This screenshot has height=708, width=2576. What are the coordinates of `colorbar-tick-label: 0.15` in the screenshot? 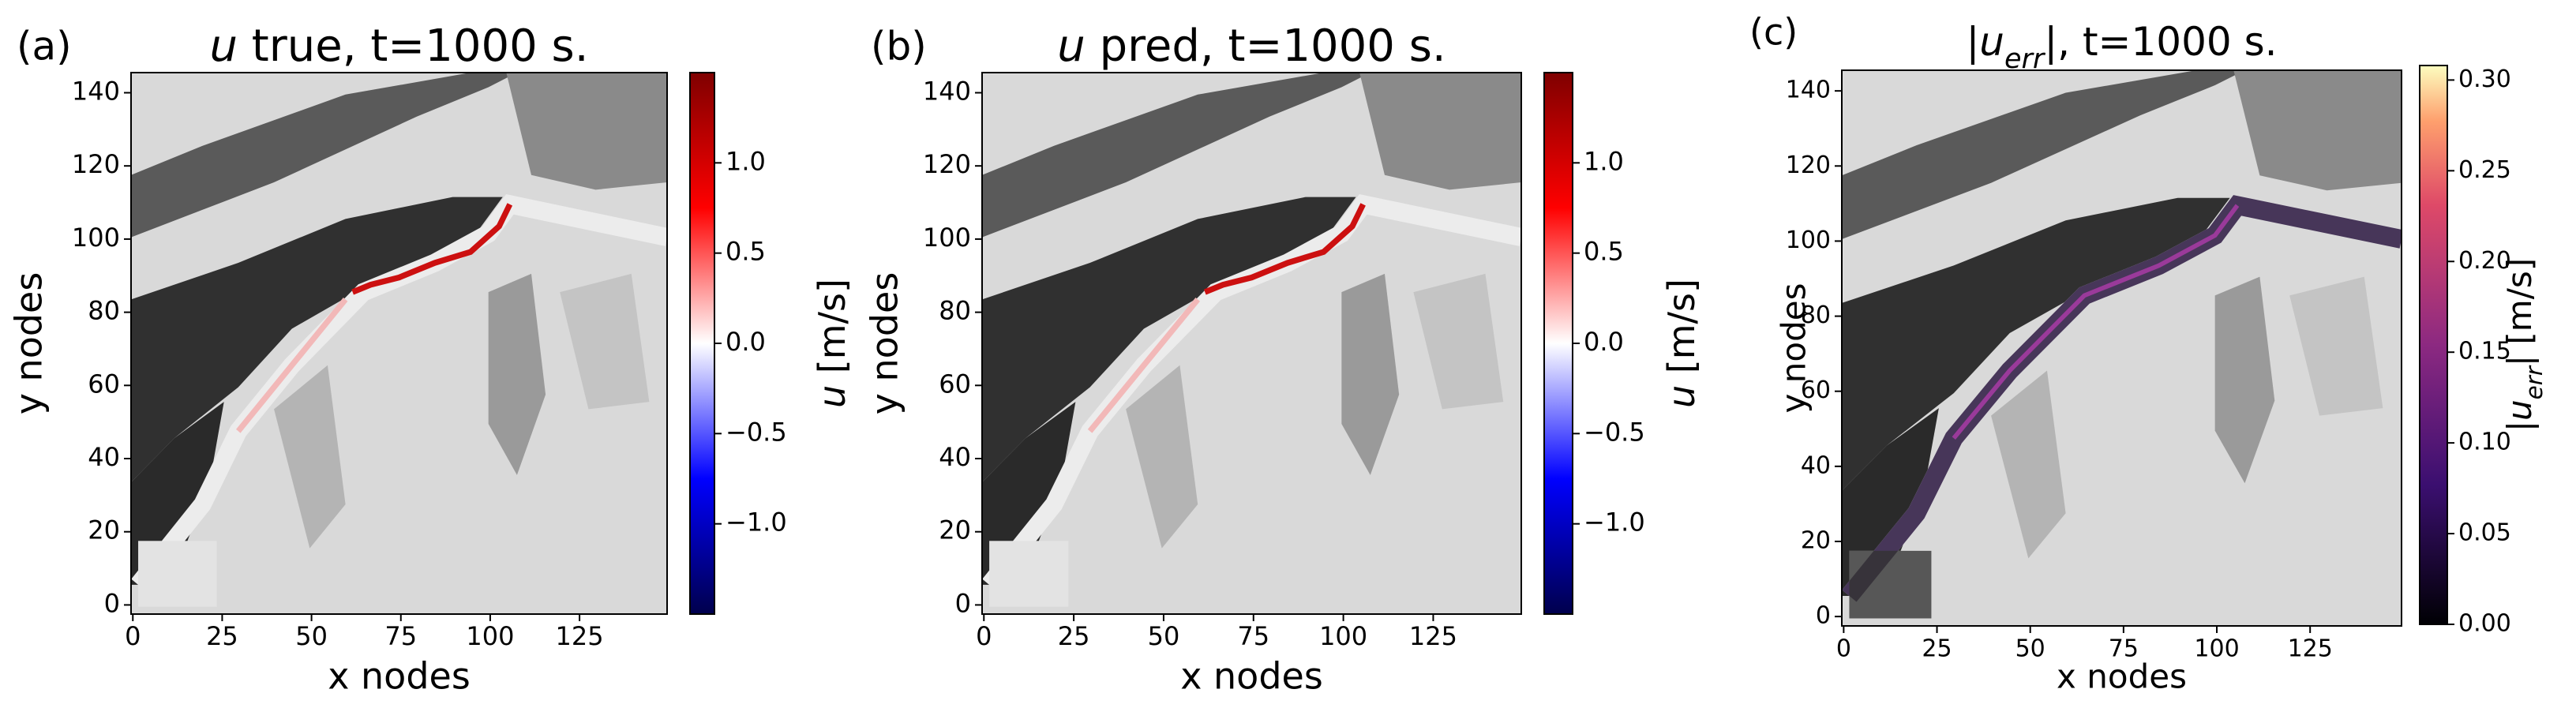 It's located at (2484, 351).